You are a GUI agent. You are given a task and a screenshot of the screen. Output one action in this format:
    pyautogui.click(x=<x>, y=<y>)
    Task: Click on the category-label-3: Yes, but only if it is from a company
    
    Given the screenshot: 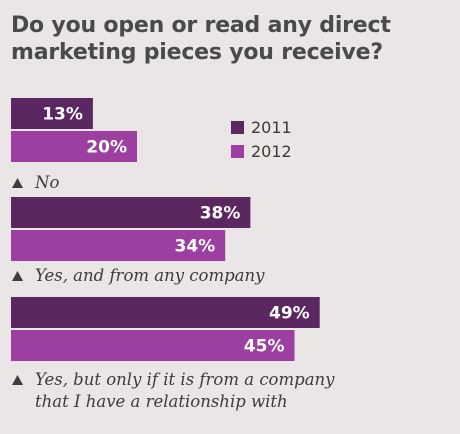 What is the action you would take?
    pyautogui.click(x=185, y=379)
    